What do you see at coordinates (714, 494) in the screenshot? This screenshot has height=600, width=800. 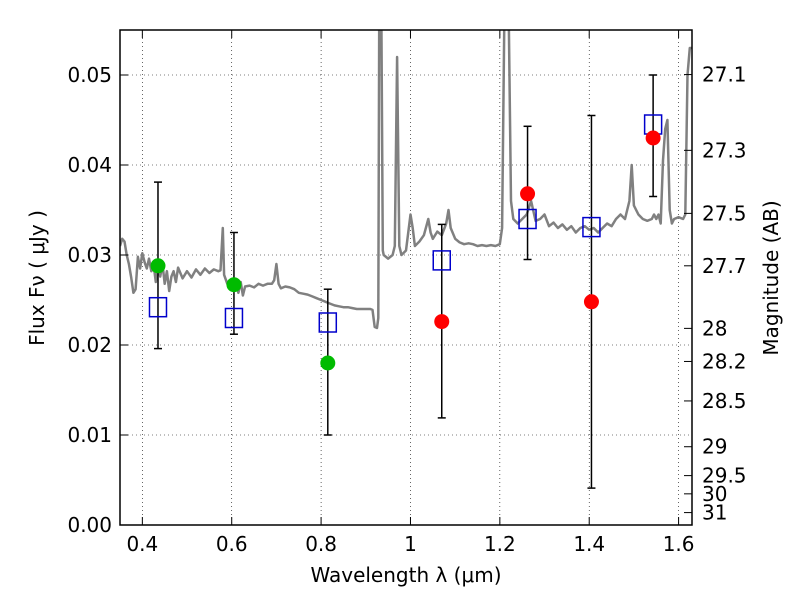 I see `right-tick-label: 30` at bounding box center [714, 494].